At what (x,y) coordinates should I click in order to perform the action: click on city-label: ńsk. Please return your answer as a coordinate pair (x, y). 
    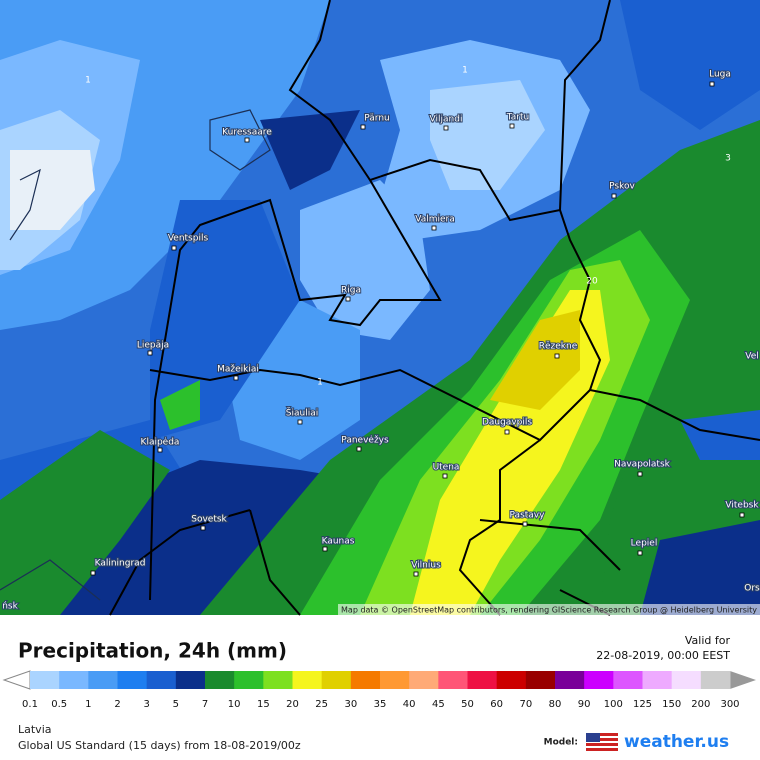
    Looking at the image, I should click on (10, 607).